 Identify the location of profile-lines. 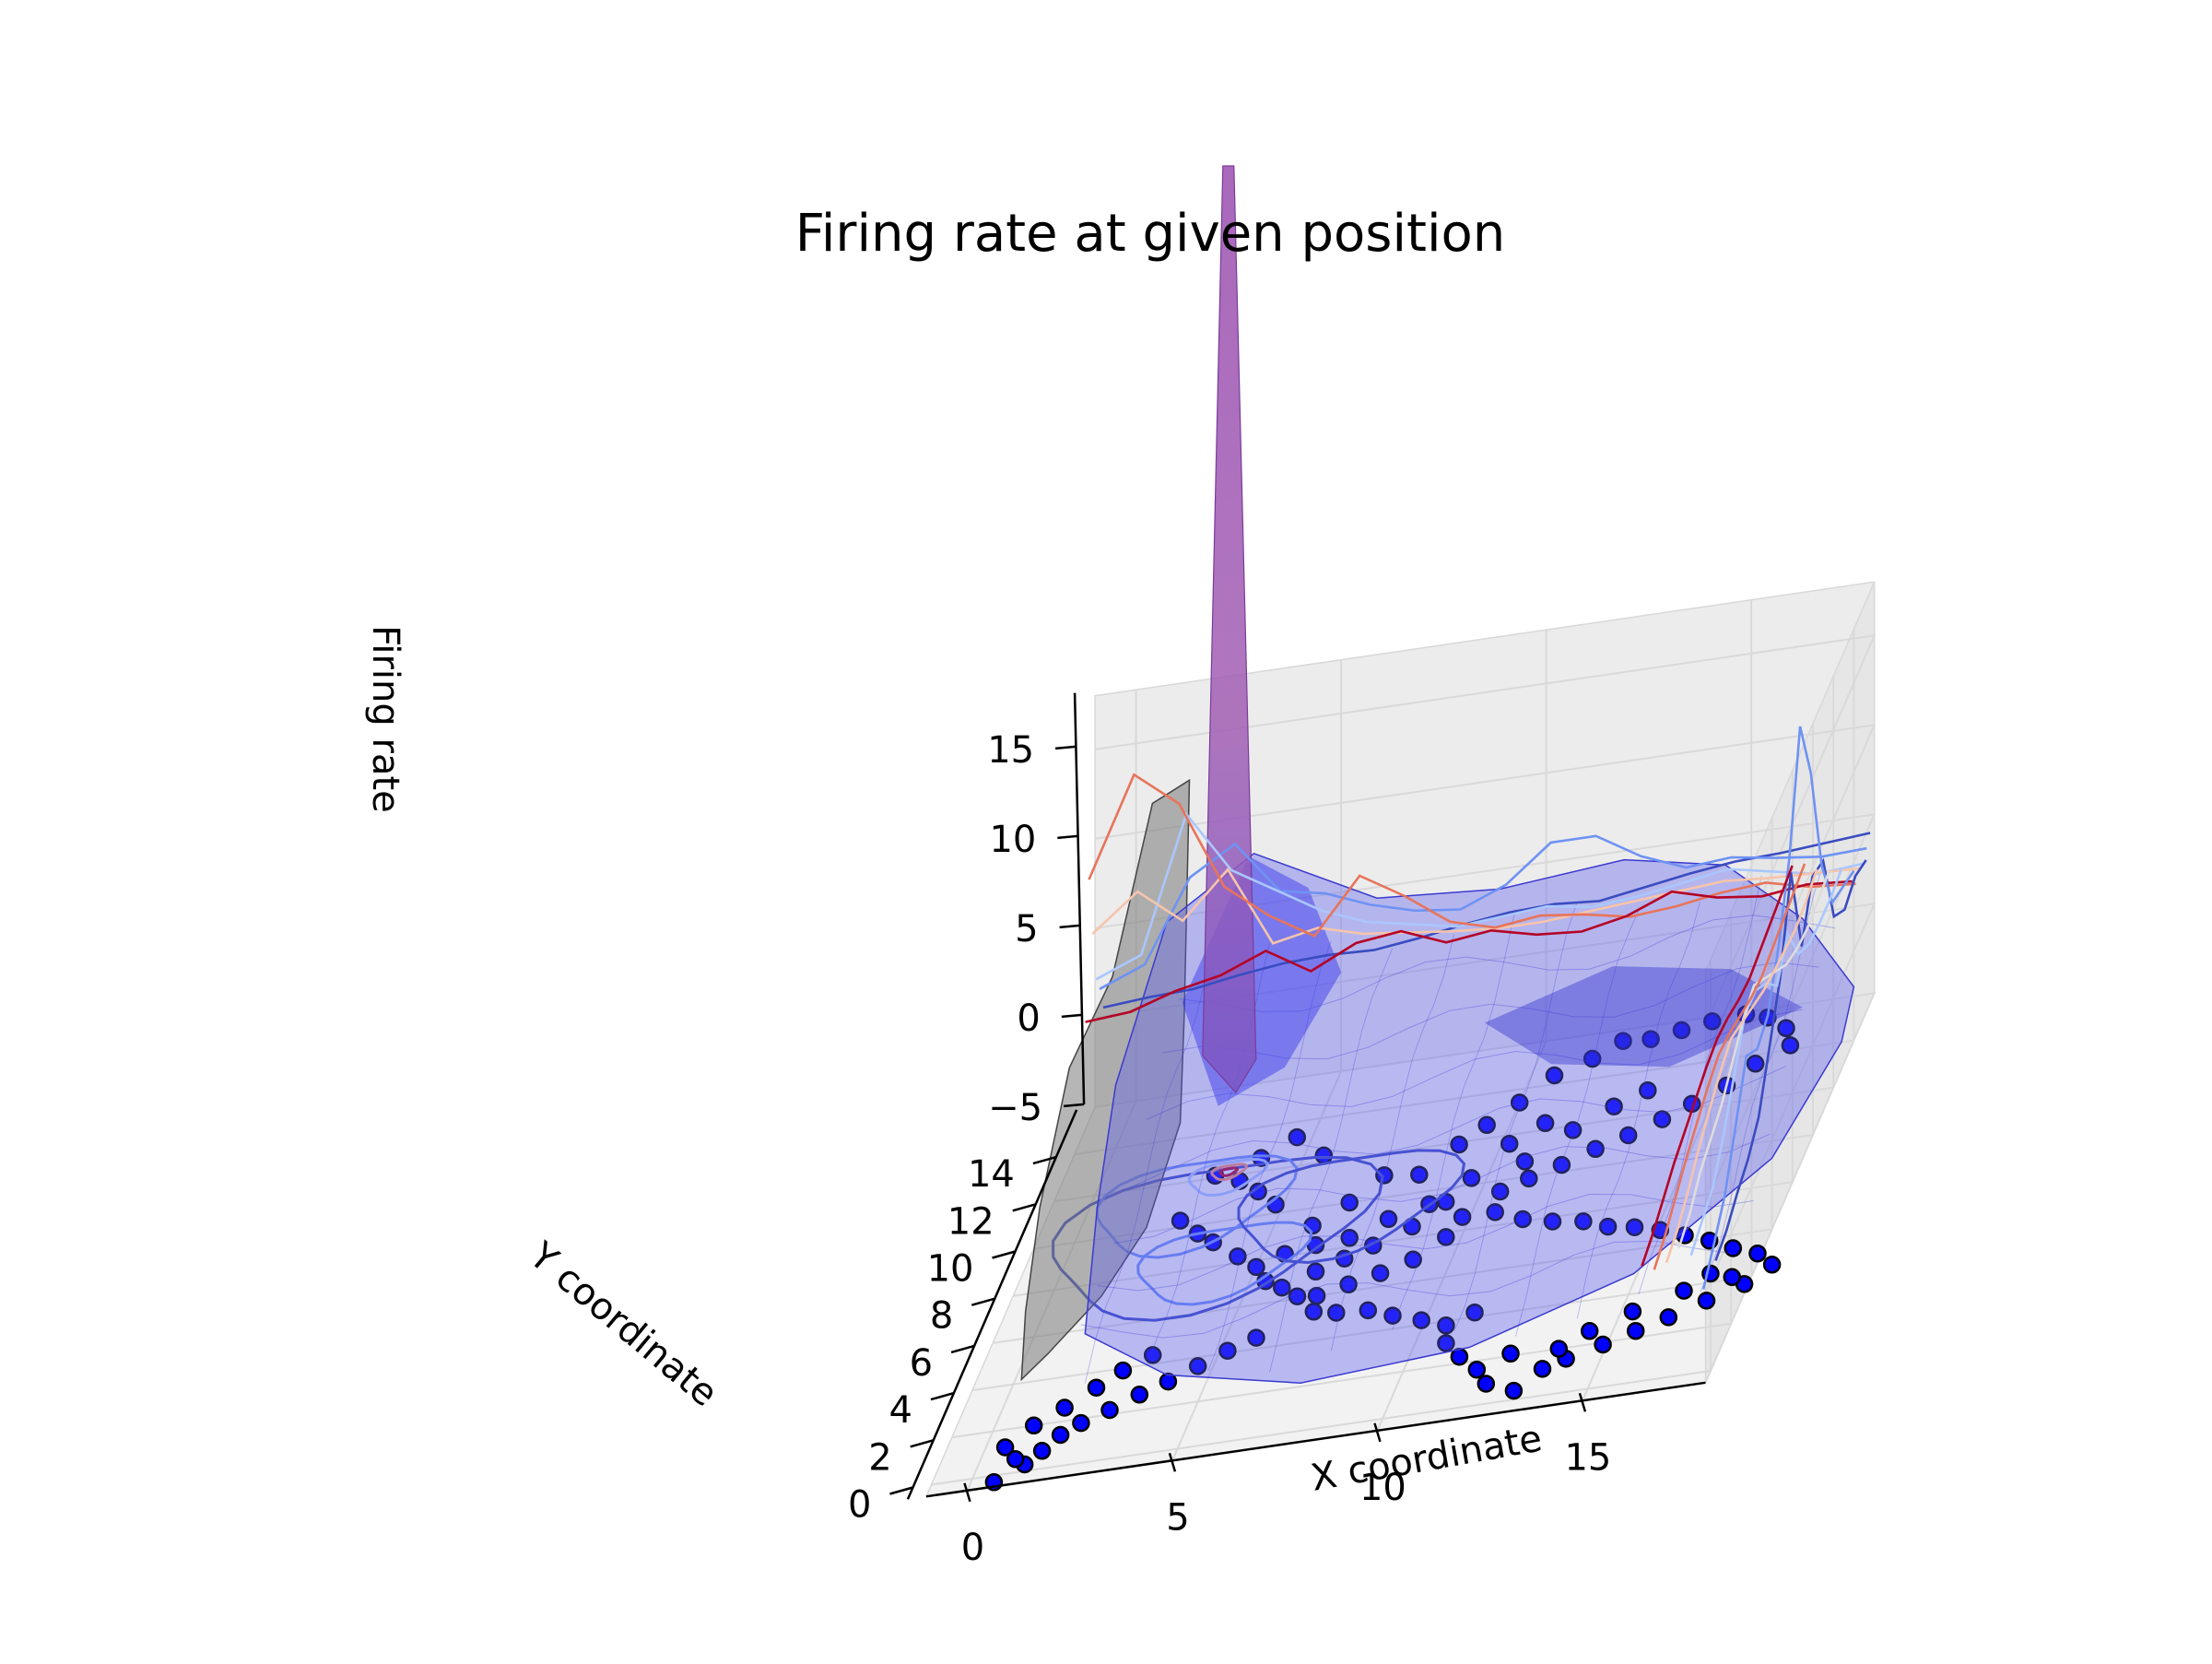
(1478, 1008).